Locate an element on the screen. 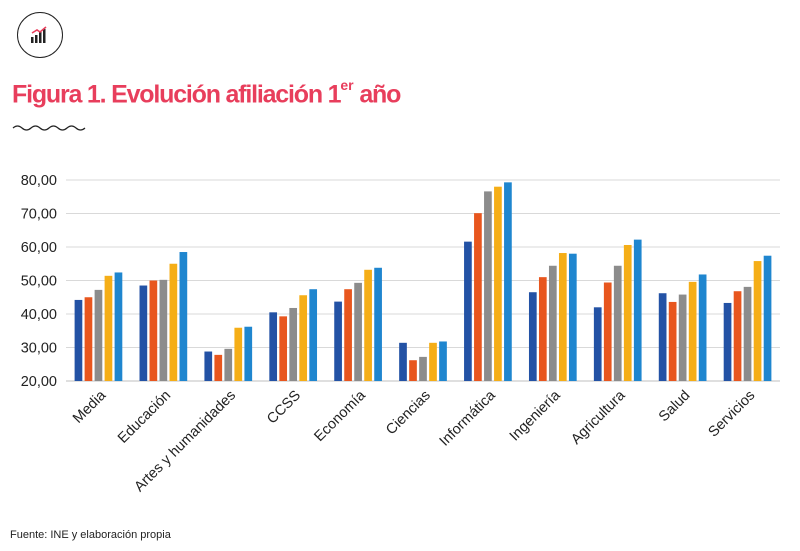  x-tick-label: Ciencias is located at coordinates (408, 413).